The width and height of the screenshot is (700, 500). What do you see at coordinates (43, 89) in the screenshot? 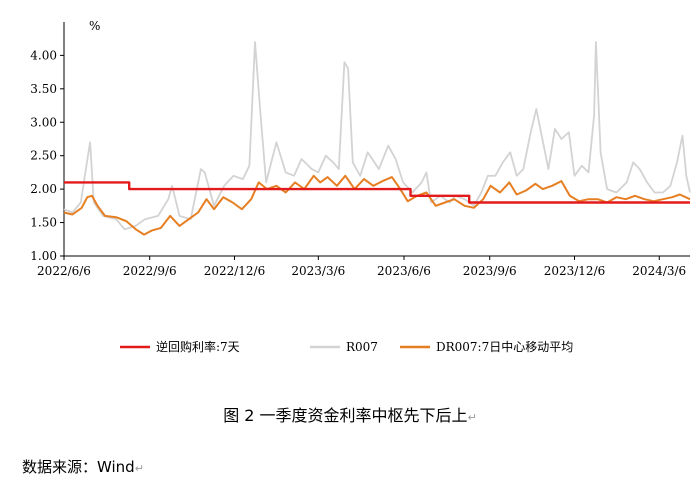
I see `y-tick-label: 3.50` at bounding box center [43, 89].